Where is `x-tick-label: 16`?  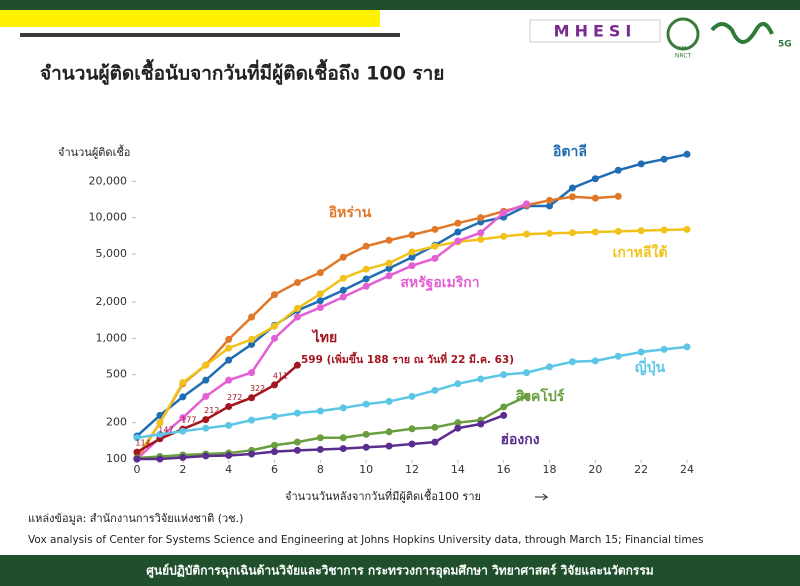
x-tick-label: 16 is located at coordinates (504, 469).